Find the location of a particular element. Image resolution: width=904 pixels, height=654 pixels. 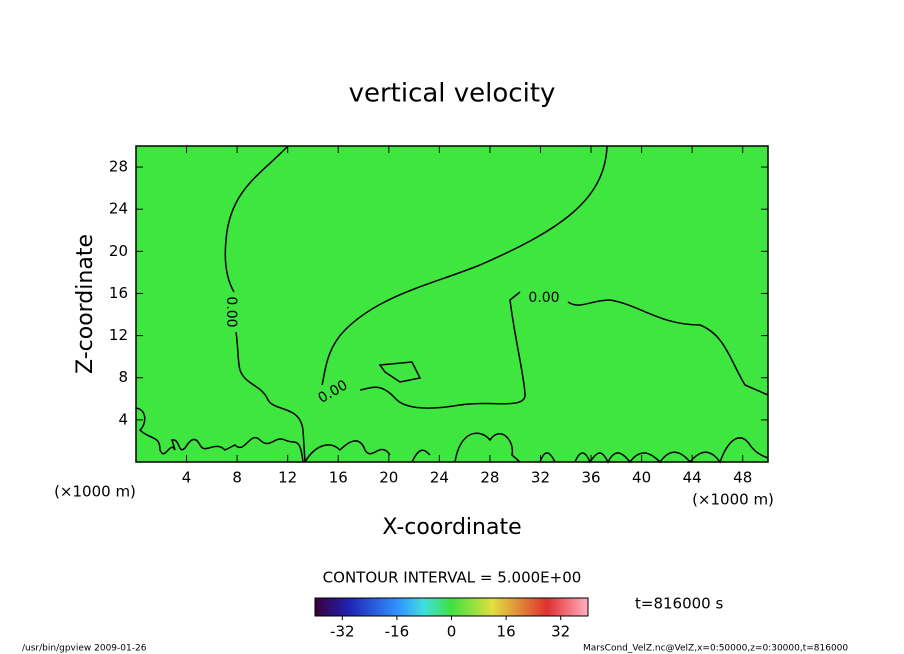

colorbar-tick-label: 16 is located at coordinates (506, 632).